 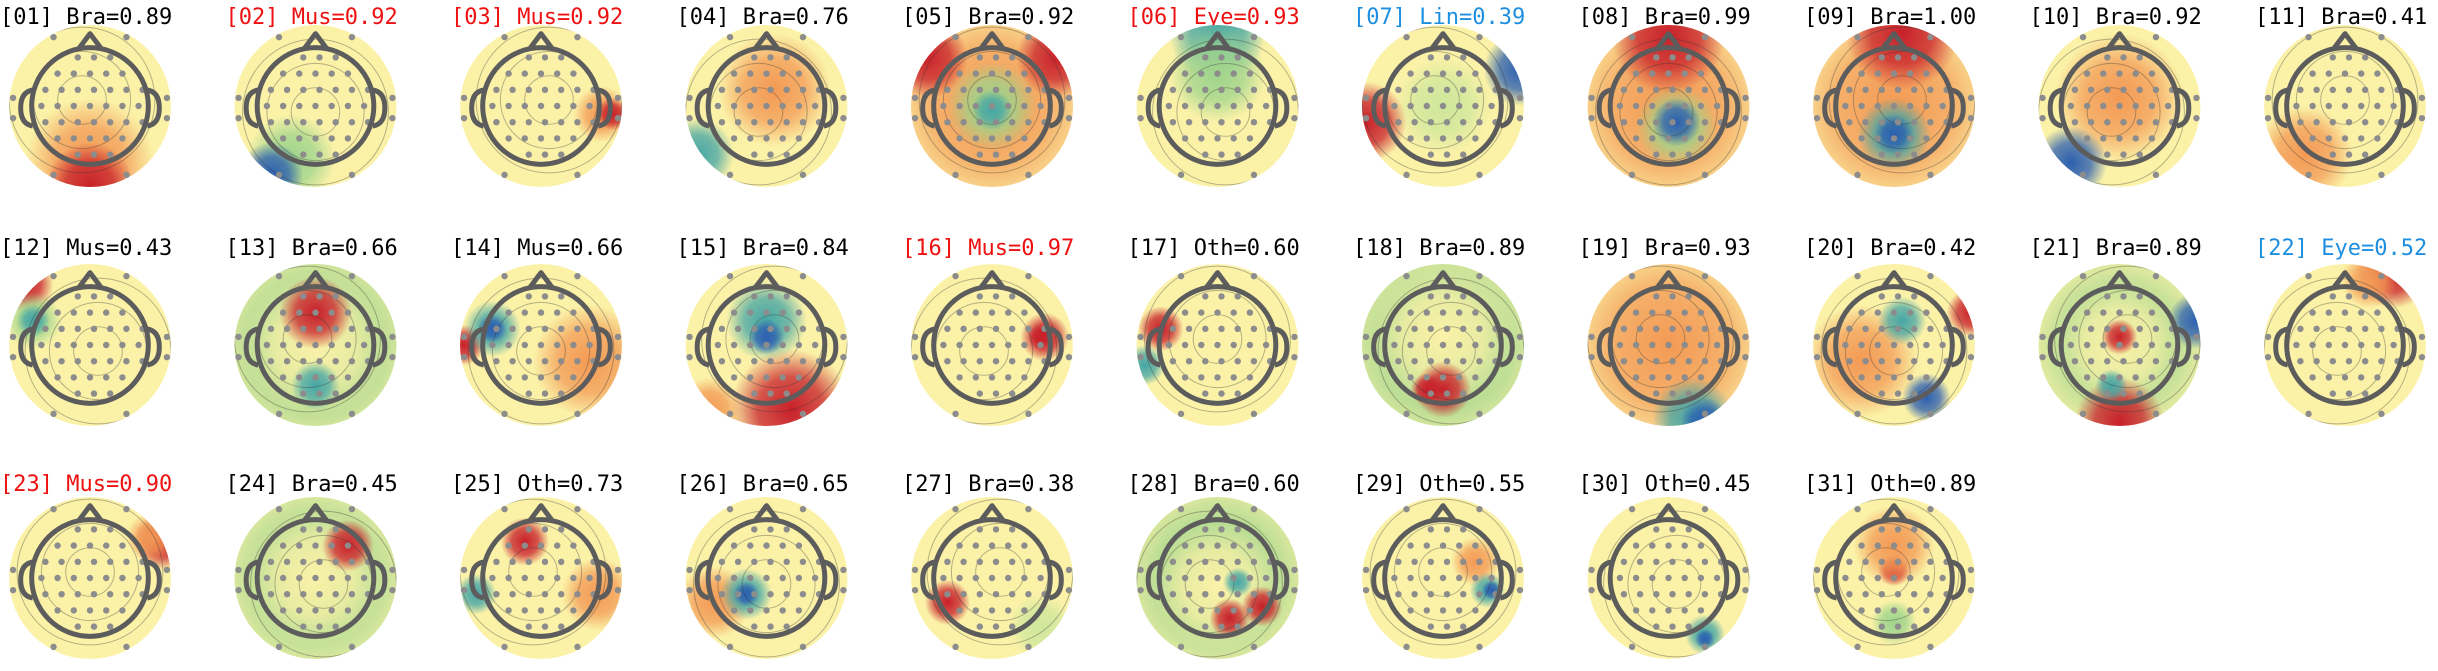 What do you see at coordinates (1665, 248) in the screenshot?
I see `component-title: [19] Bra=0.93` at bounding box center [1665, 248].